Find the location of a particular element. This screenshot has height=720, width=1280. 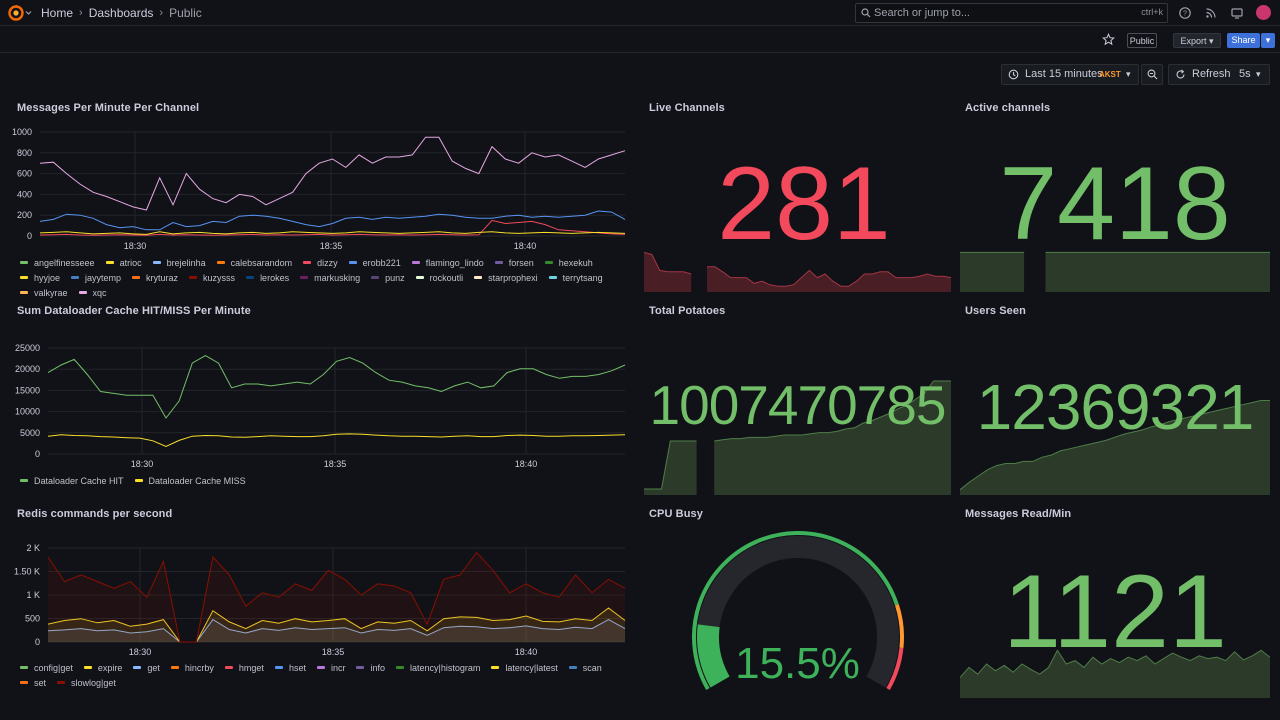

breadcrumb: Home › Dashboards › Public is located at coordinates (121, 13).